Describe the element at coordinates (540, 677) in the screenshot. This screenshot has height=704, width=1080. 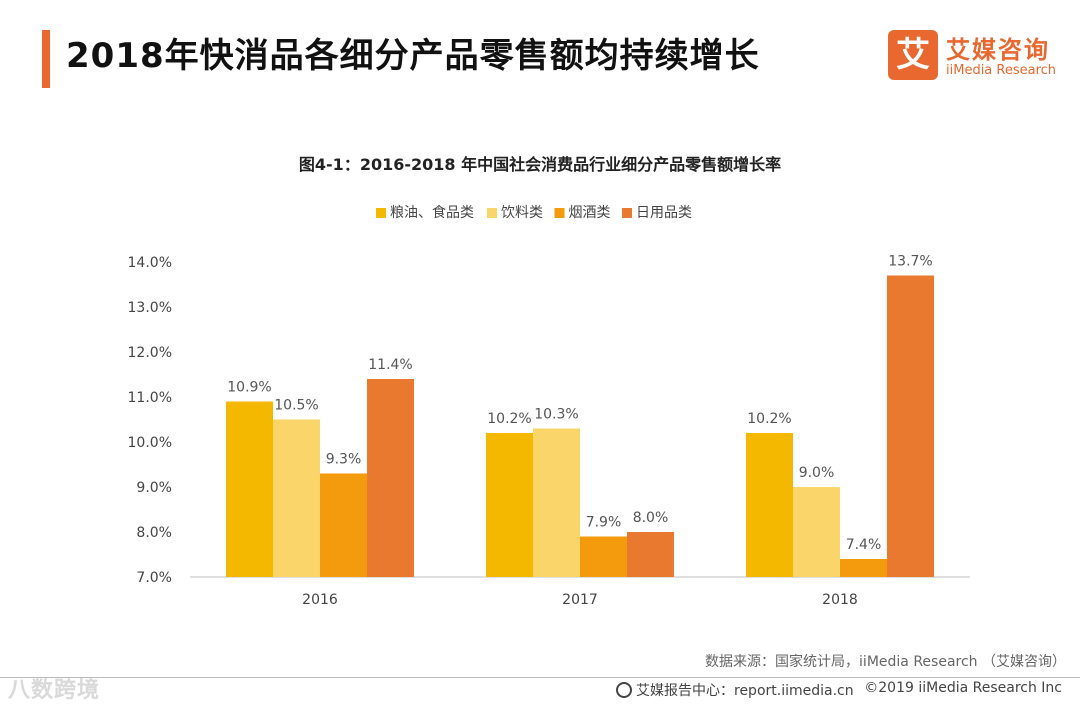
I see `footer-divider` at that location.